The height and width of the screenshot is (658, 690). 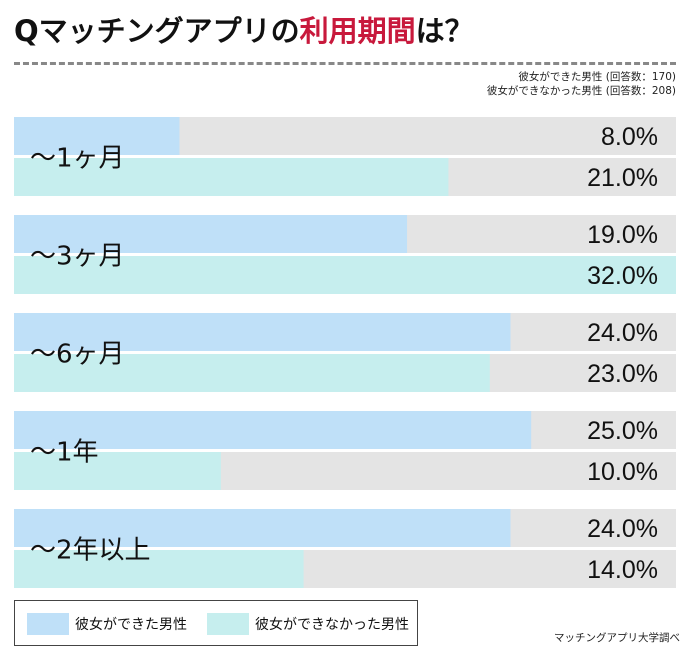 What do you see at coordinates (622, 431) in the screenshot?
I see `value-label: 25.0%` at bounding box center [622, 431].